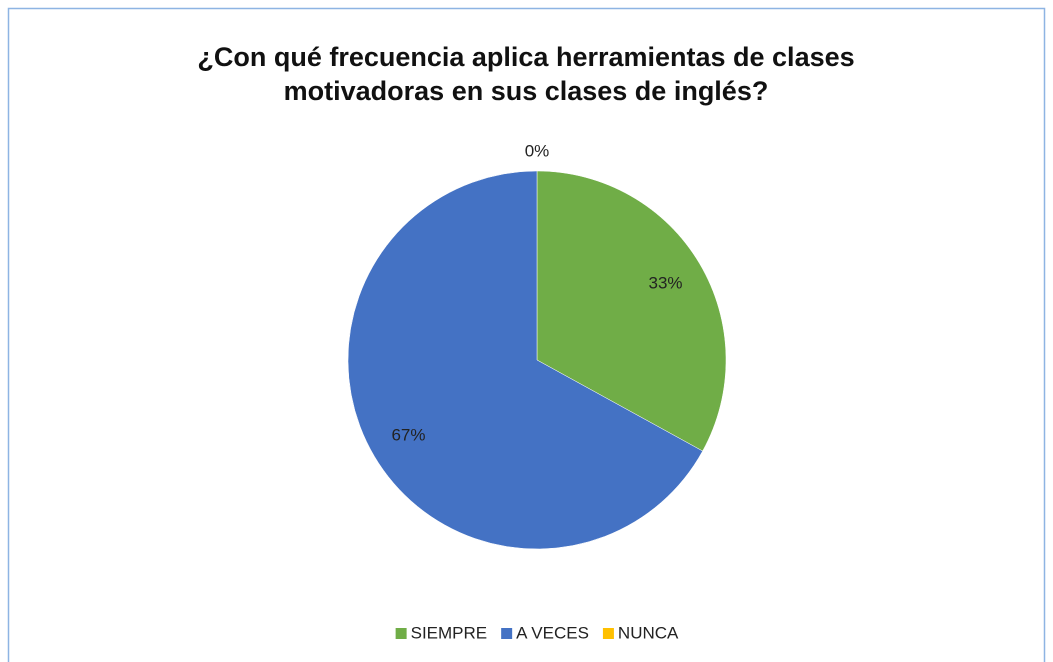 This screenshot has width=1053, height=662. What do you see at coordinates (408, 434) in the screenshot?
I see `data-label: 67%` at bounding box center [408, 434].